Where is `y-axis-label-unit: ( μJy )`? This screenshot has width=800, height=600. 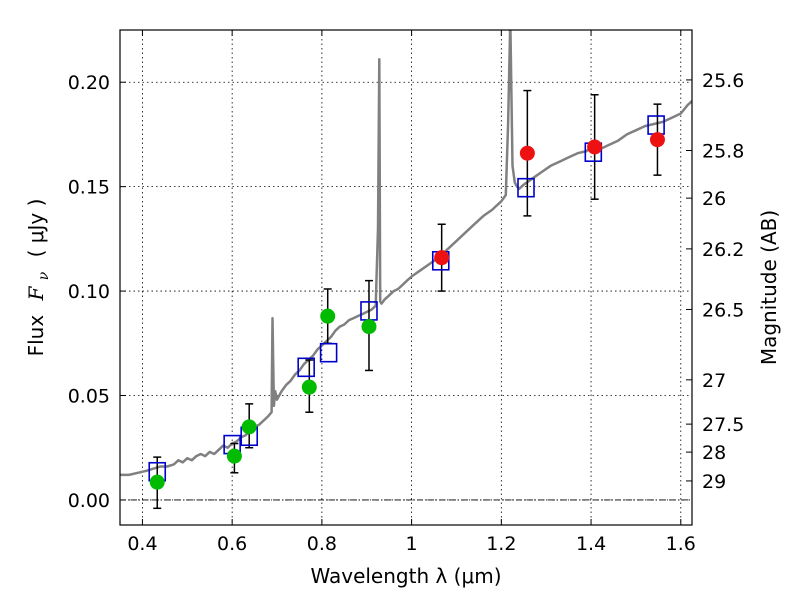 y-axis-label-unit: ( μJy ) is located at coordinates (36, 228).